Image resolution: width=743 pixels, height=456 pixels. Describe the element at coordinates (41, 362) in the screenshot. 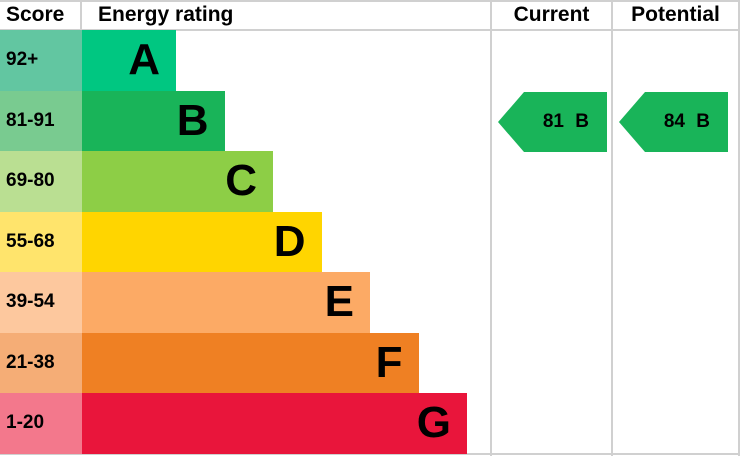

I see `score-range-f: 21-38` at that location.